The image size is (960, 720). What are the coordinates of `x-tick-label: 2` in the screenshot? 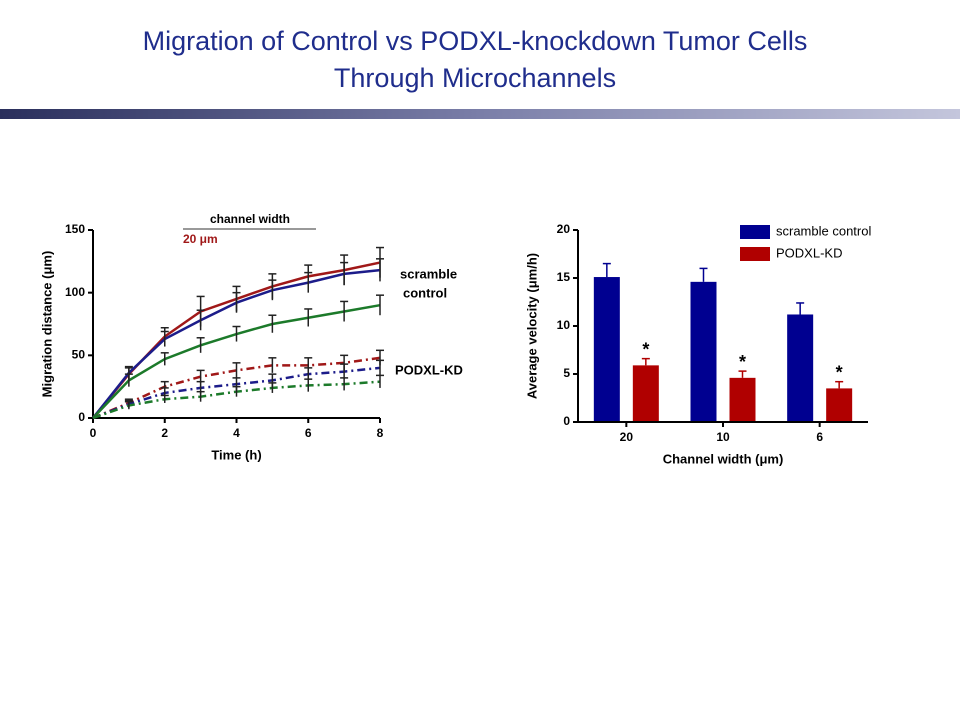 It's located at (164, 433).